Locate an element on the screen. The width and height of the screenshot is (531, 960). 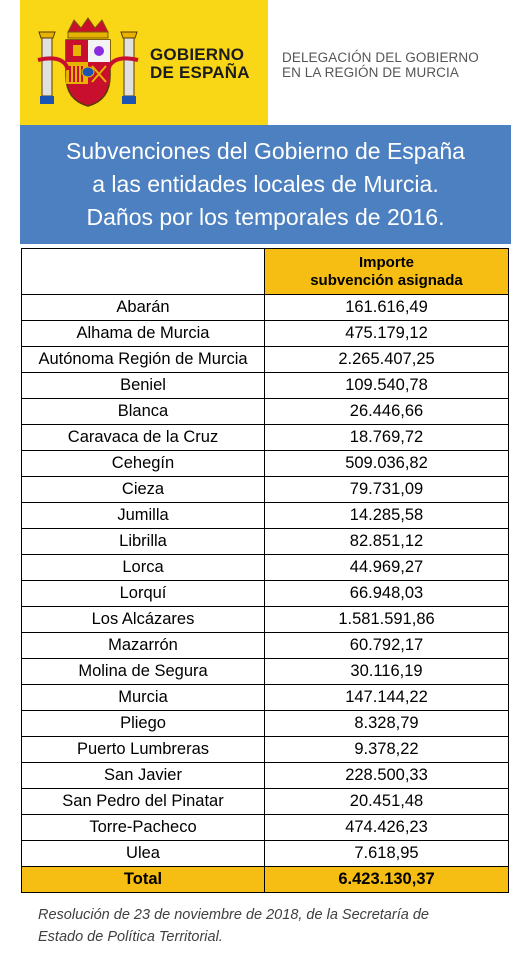
total-row: Total 6.423.130,37 is located at coordinates (265, 879).